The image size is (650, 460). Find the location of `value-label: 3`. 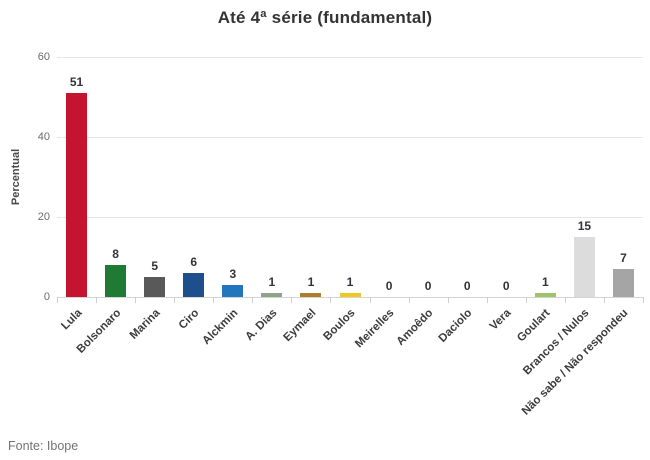

value-label: 3 is located at coordinates (233, 274).